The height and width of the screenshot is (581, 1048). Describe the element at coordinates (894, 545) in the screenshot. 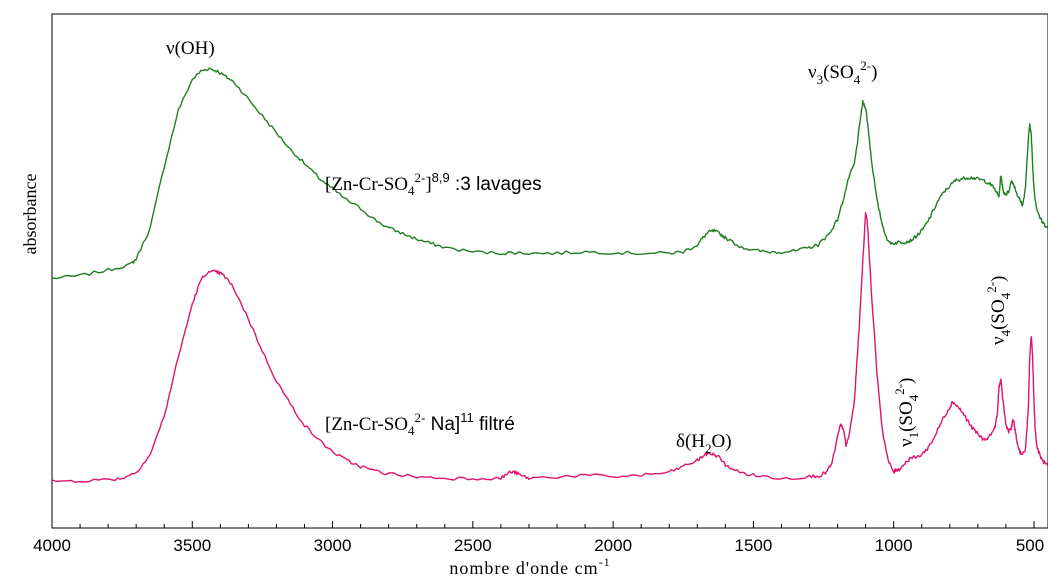

I see `x-tick-label: 1000` at that location.